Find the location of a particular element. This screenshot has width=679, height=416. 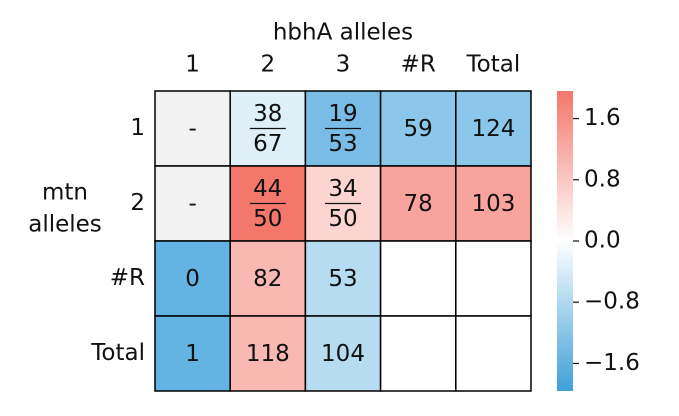

cell-value: 1 is located at coordinates (192, 354).